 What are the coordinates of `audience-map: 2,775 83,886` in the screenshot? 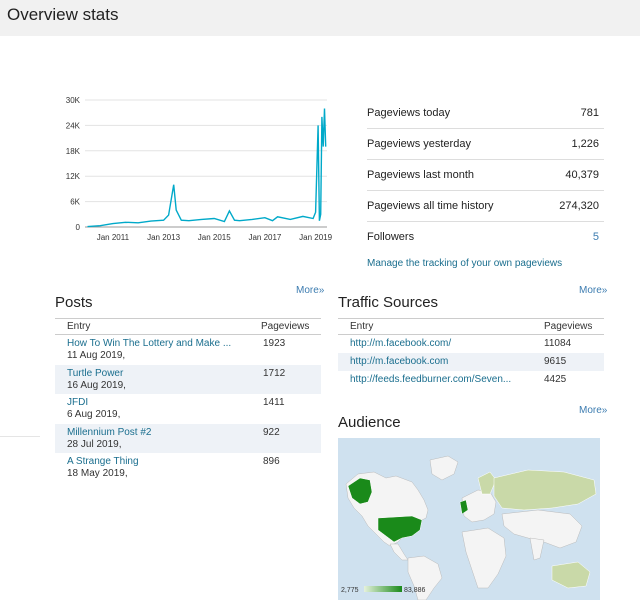 It's located at (469, 519).